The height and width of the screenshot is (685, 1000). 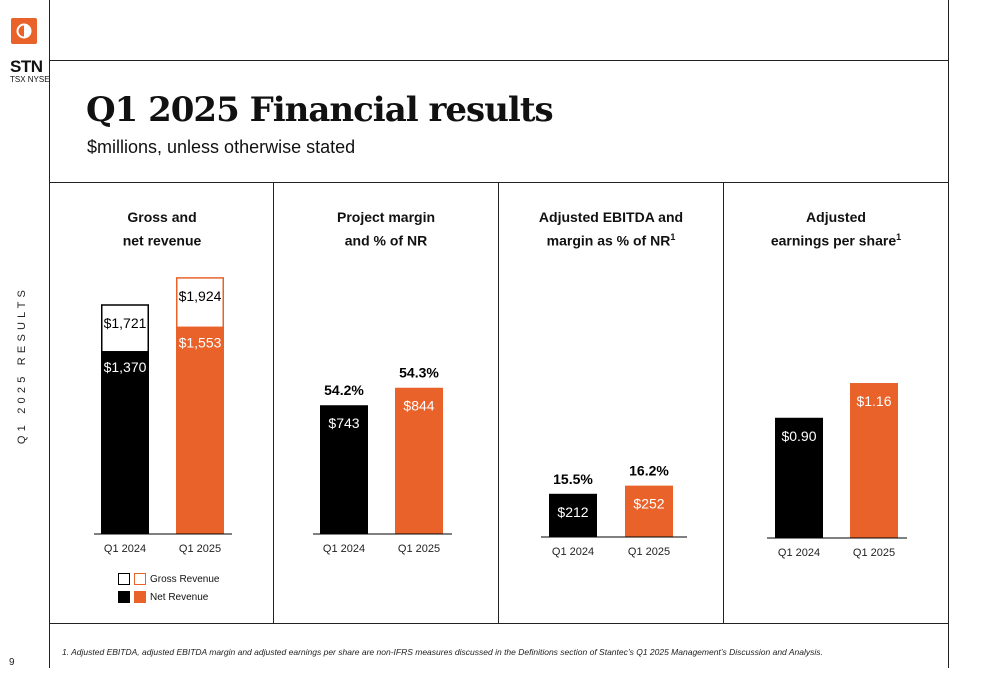 I want to click on header-top-rule, so click(x=499, y=60).